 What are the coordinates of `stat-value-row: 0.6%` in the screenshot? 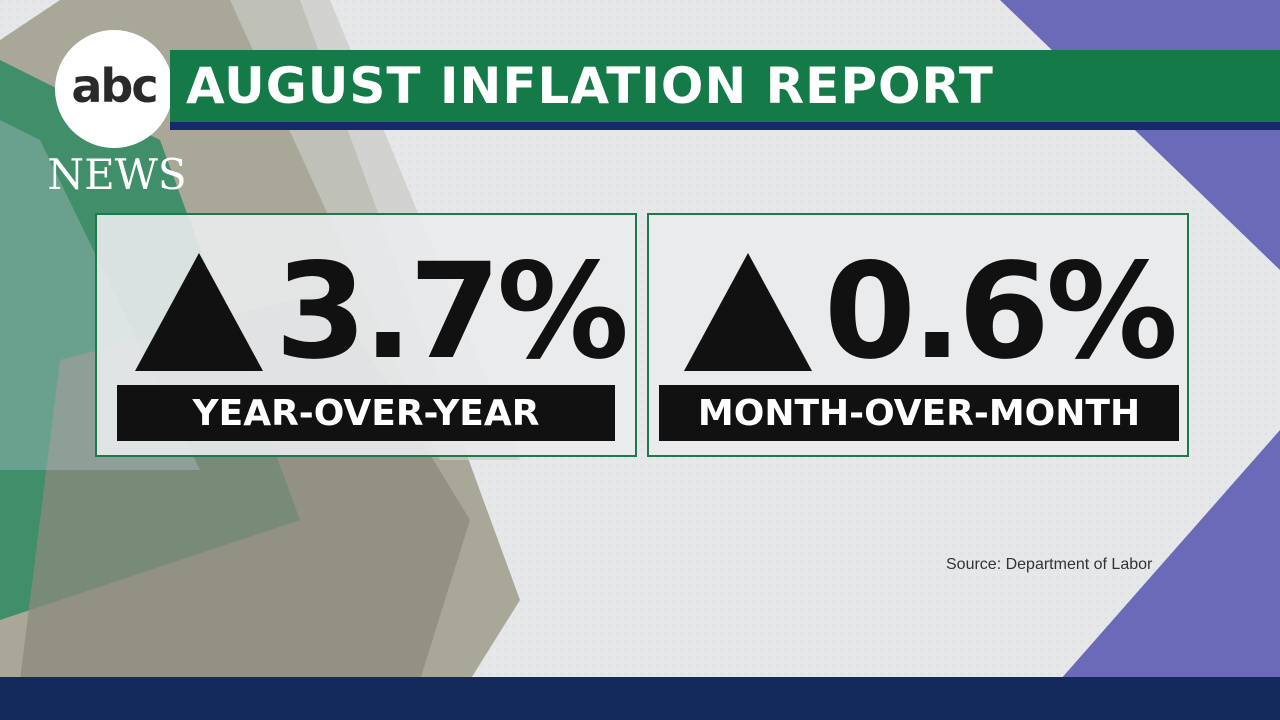 It's located at (918, 312).